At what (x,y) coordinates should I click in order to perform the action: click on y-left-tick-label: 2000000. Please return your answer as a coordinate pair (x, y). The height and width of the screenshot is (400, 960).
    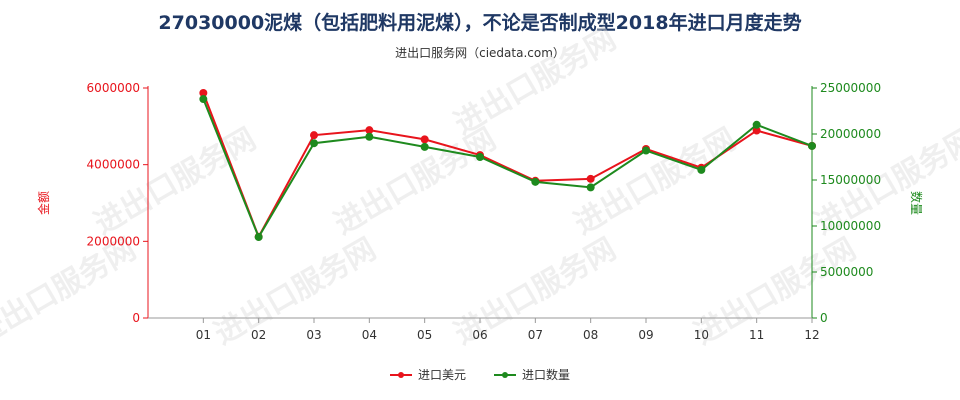
    Looking at the image, I should click on (113, 241).